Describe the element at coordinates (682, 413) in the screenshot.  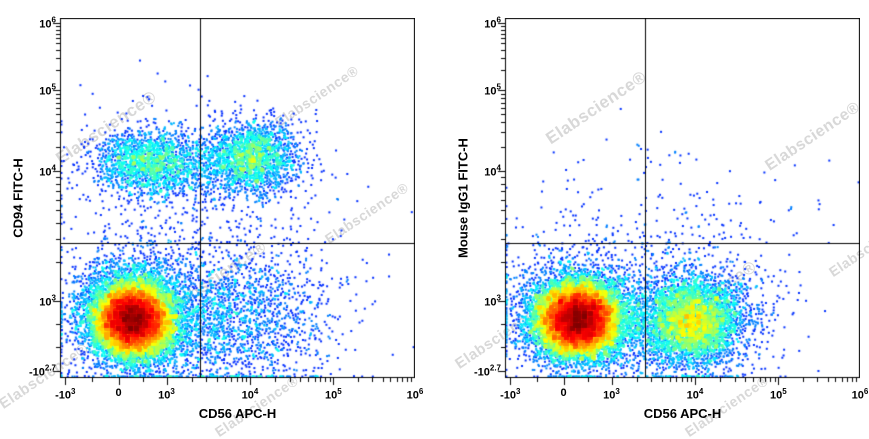
I see `x-axis-title-right: CD56 APC-H` at that location.